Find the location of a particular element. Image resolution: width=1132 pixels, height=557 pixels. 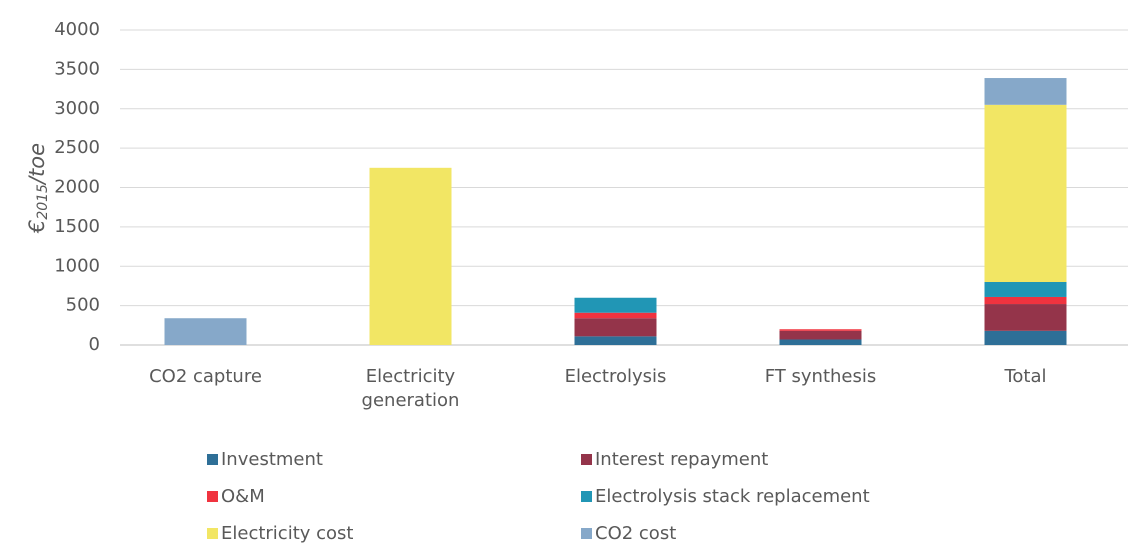

legend-label: Interest repayment is located at coordinates (682, 459).